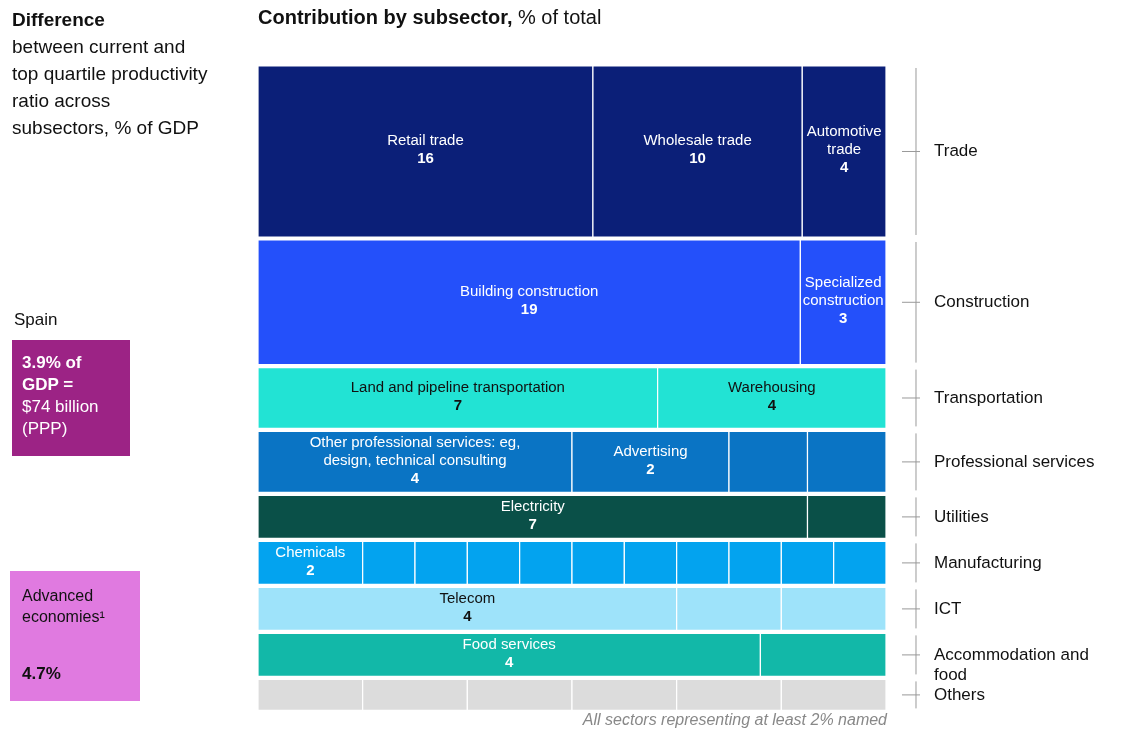 This screenshot has width=1131, height=734. I want to click on category-label: Automotive trade, so click(844, 140).